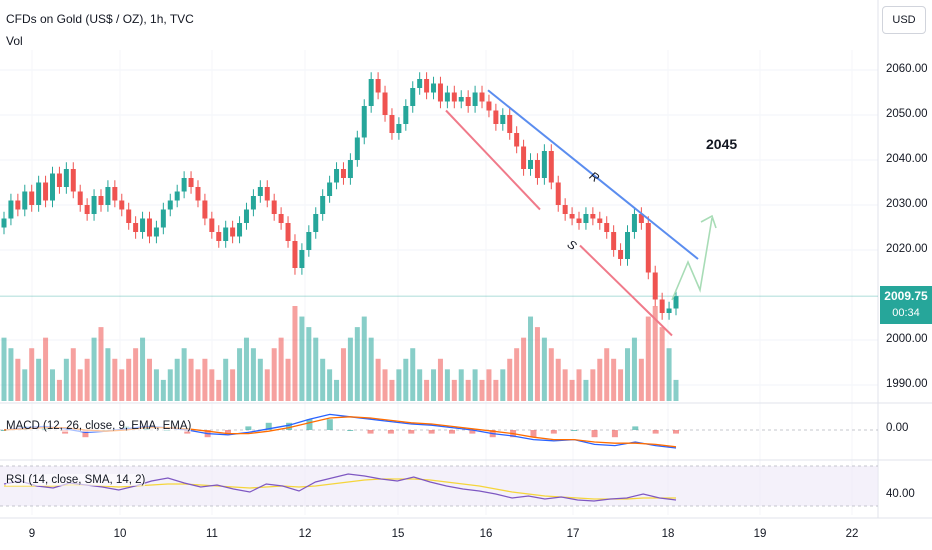 The image size is (932, 550). Describe the element at coordinates (120, 534) in the screenshot. I see `x-tick-label: 10` at that location.